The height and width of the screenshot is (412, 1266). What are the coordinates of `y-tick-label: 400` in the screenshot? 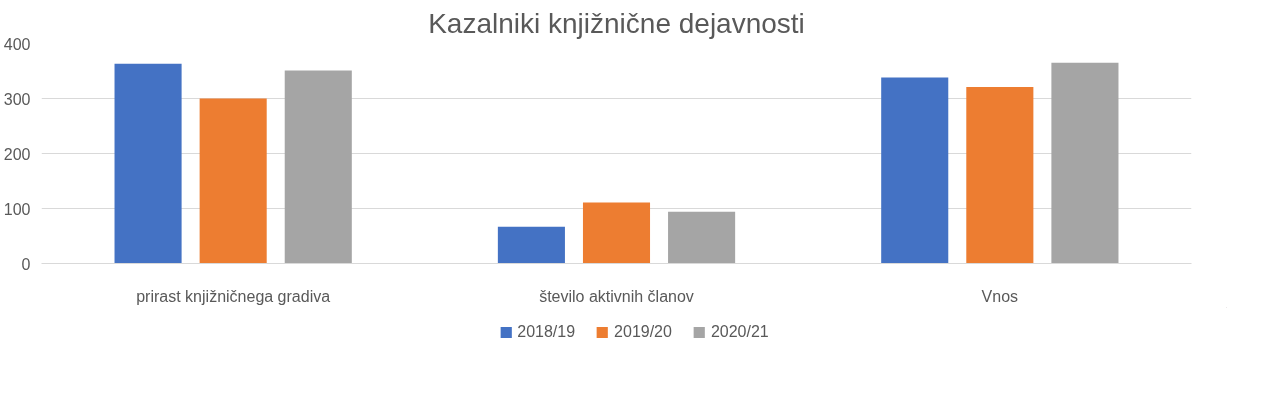 It's located at (17, 44).